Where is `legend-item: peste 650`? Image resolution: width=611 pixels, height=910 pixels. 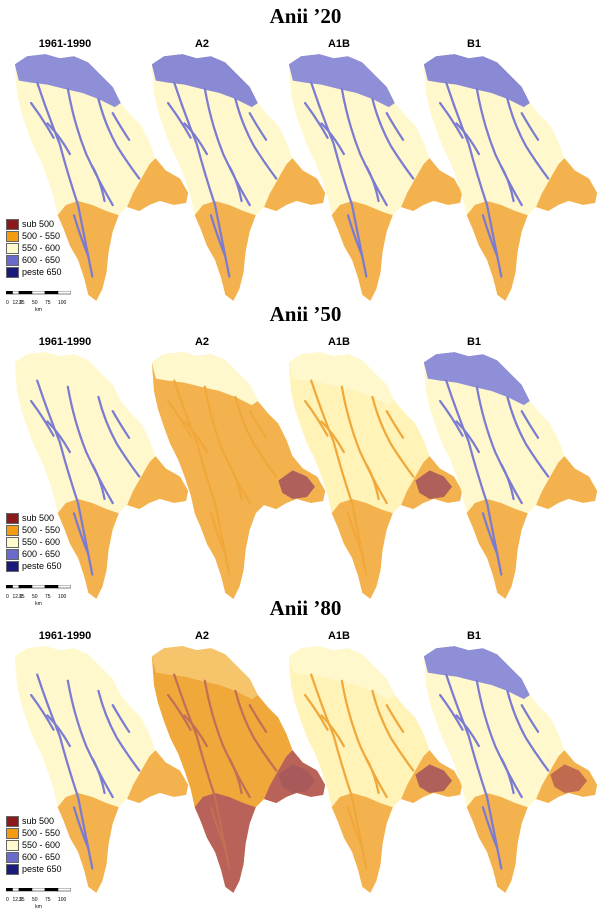 legend-item: peste 650 is located at coordinates (34, 272).